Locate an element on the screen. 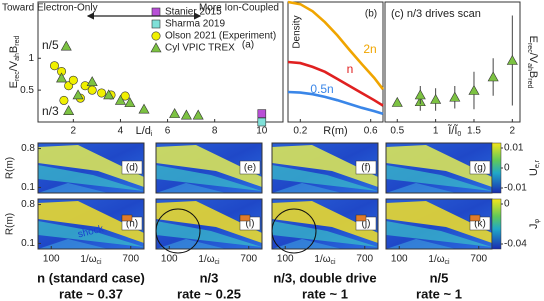 The width and height of the screenshot is (544, 301). colorbar-label: Ue,r is located at coordinates (534, 167).